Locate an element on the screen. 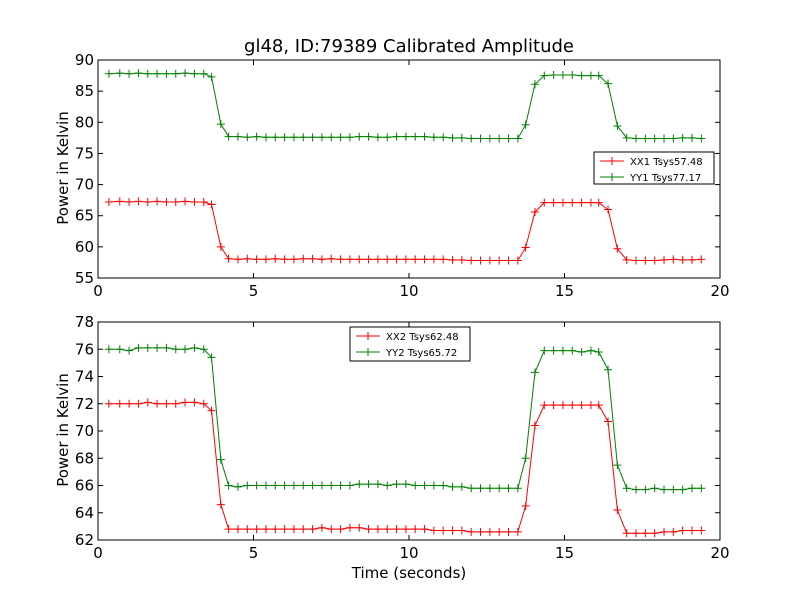  top-x-tick-label: 10 is located at coordinates (408, 291).